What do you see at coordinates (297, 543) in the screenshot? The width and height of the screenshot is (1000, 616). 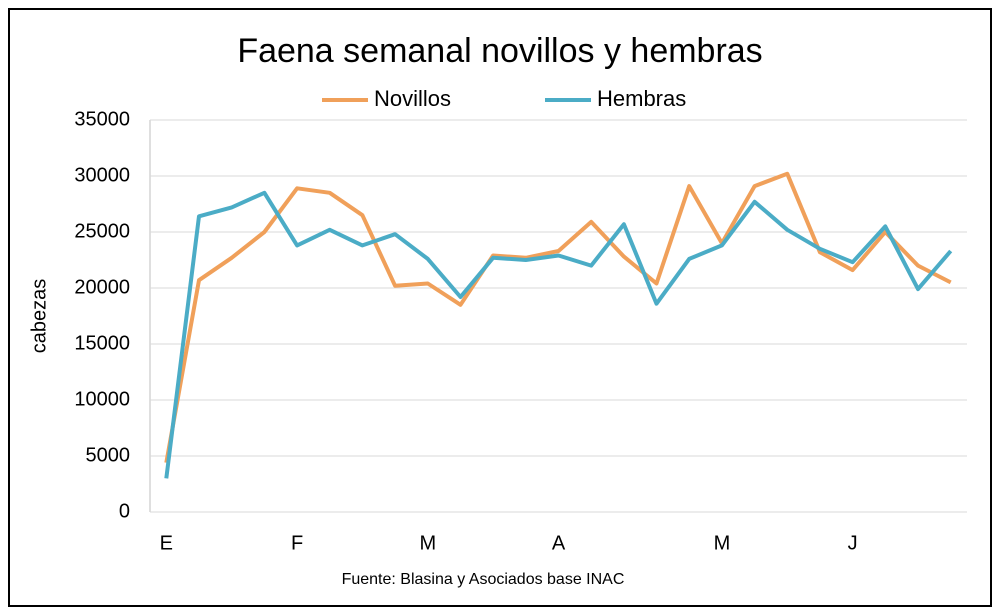 I see `x-tick-label: F` at bounding box center [297, 543].